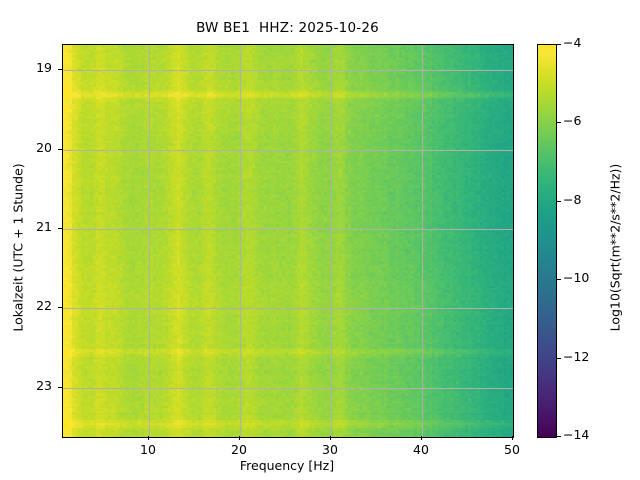  Describe the element at coordinates (421, 449) in the screenshot. I see `x-axis-tick-label: 40` at that location.